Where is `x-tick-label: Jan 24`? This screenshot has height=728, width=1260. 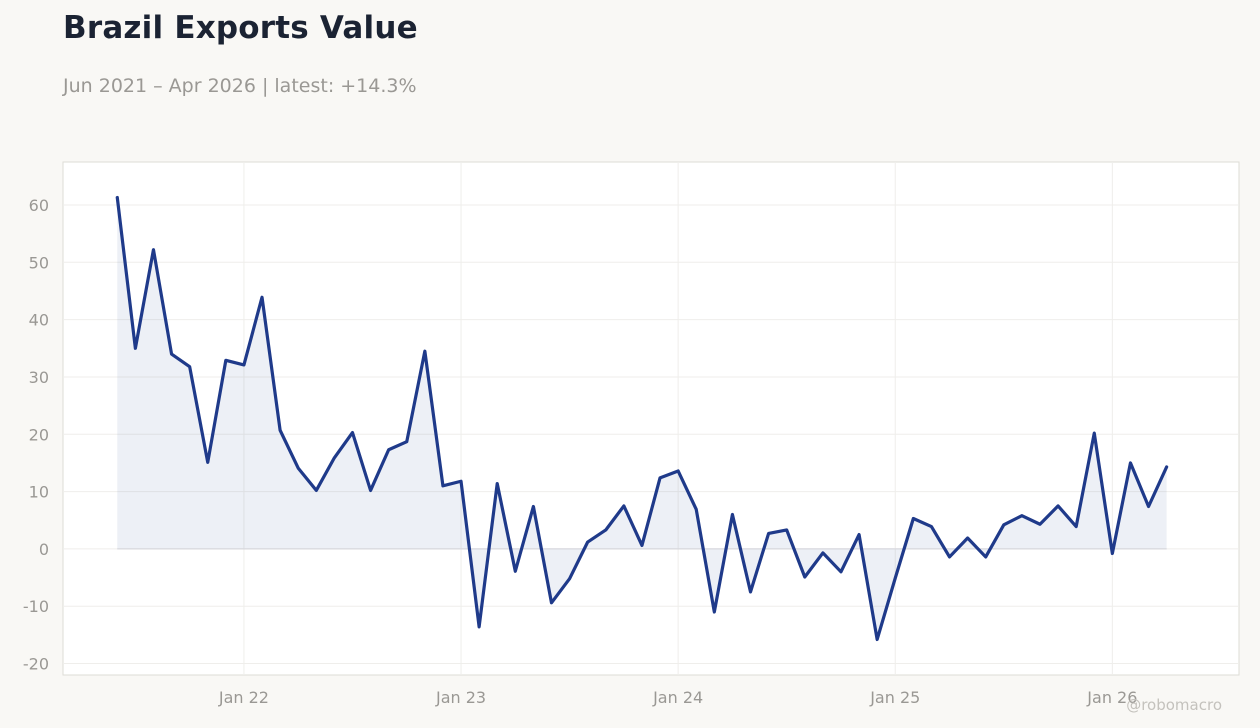 x-tick-label: Jan 24 is located at coordinates (677, 697).